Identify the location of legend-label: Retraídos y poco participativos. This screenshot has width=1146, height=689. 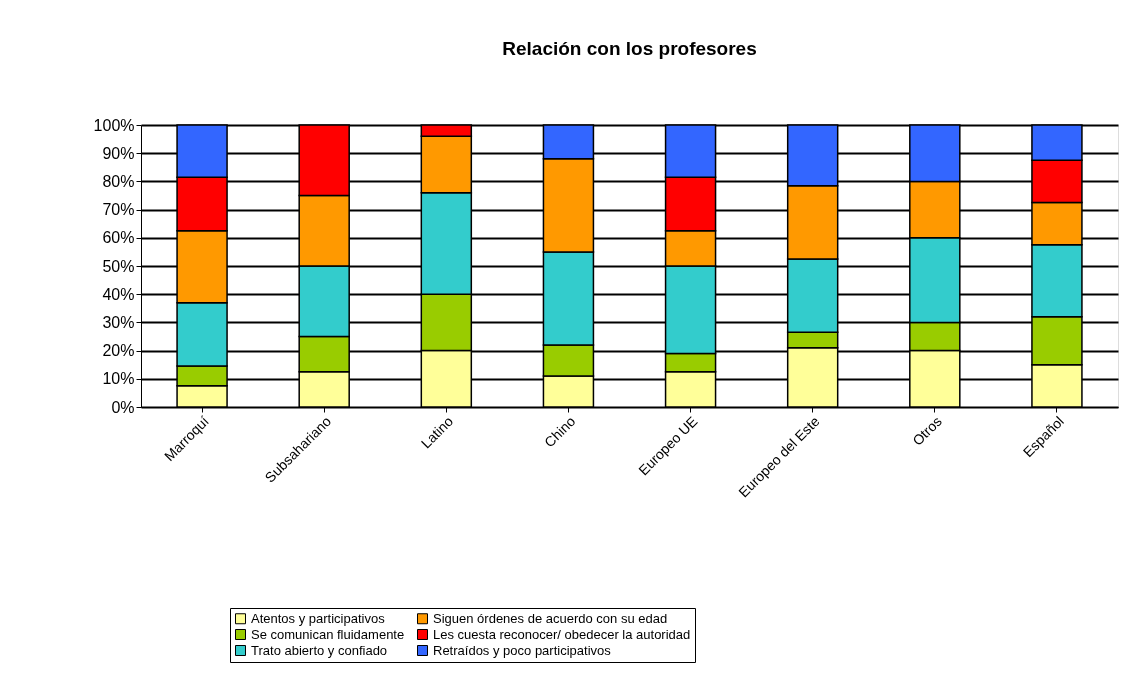
(522, 650).